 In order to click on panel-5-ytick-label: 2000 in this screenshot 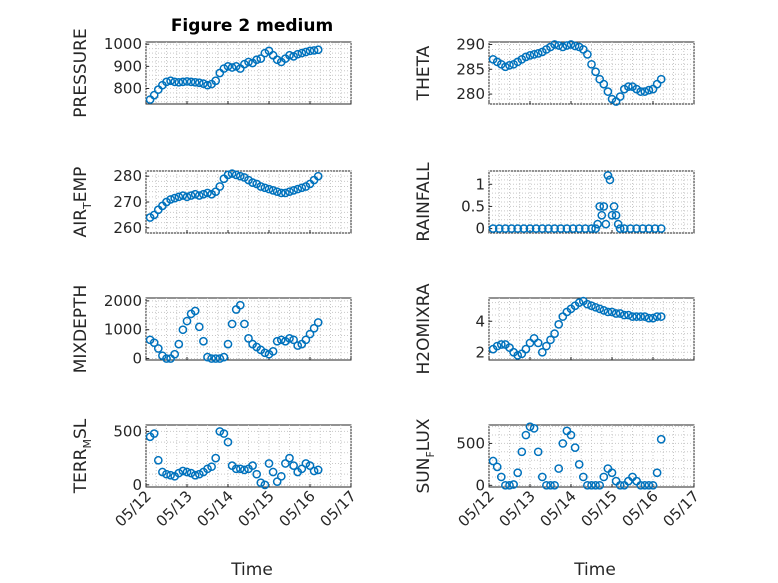, I will do `click(123, 301)`.